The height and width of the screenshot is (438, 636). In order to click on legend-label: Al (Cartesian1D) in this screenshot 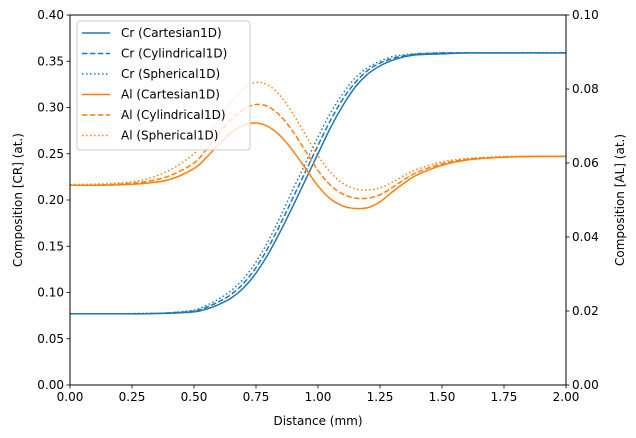, I will do `click(170, 95)`.